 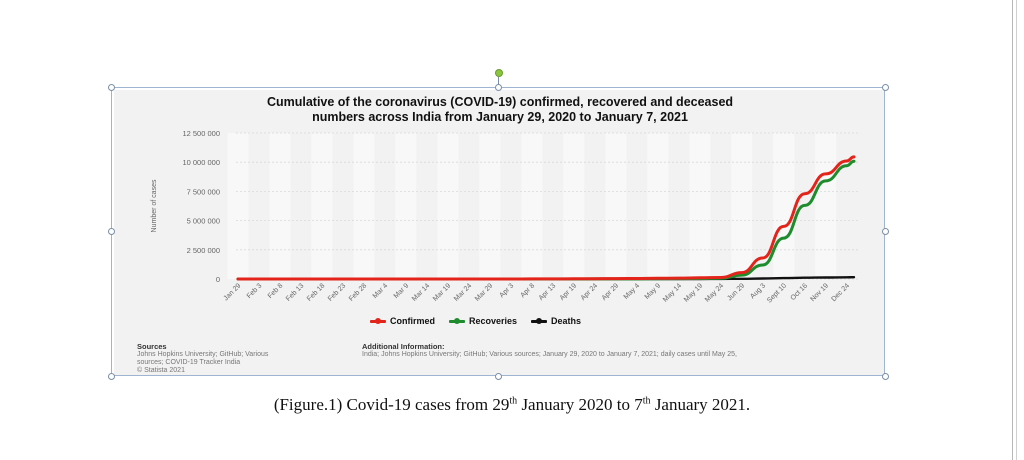 I want to click on x-tick-label: Feb 28, so click(x=358, y=292).